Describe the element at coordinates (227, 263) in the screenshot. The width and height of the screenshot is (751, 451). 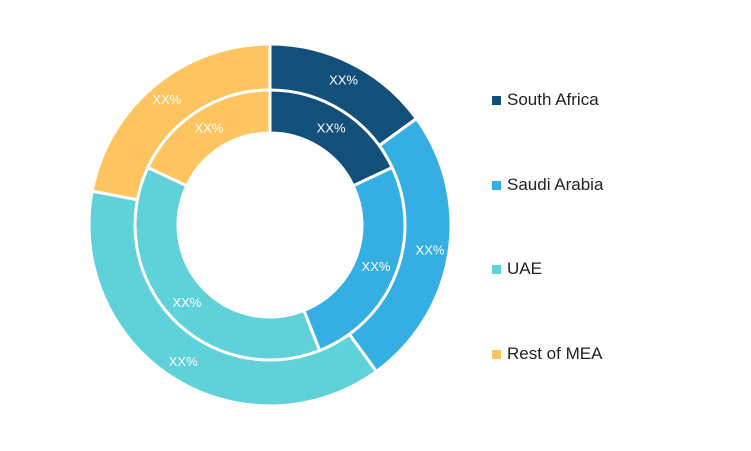
I see `inner-slice-uae` at that location.